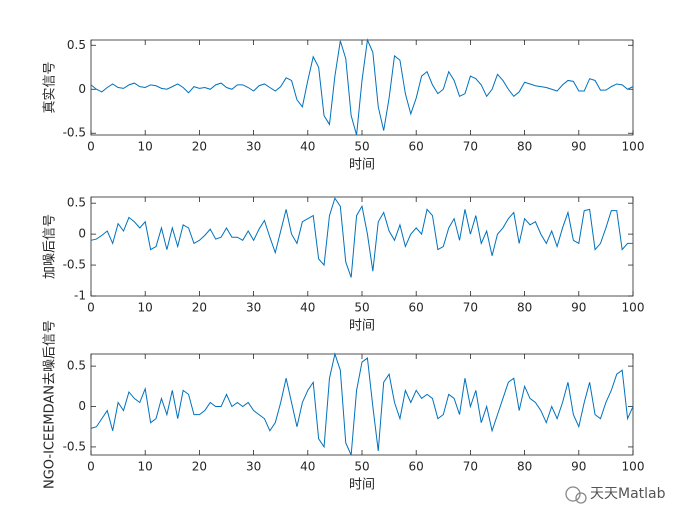  What do you see at coordinates (50, 404) in the screenshot?
I see `y-axis-label: NGO-ICEEMDAN去噪后信号` at bounding box center [50, 404].